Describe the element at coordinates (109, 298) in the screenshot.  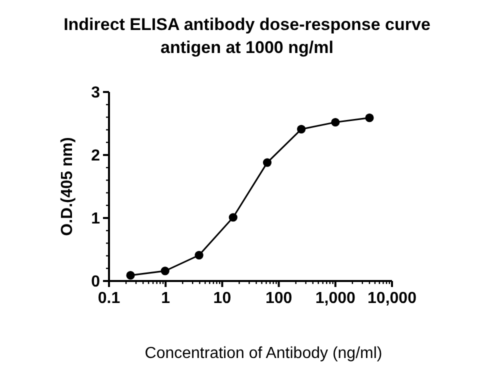
I see `x-tick-label: 0.1` at that location.